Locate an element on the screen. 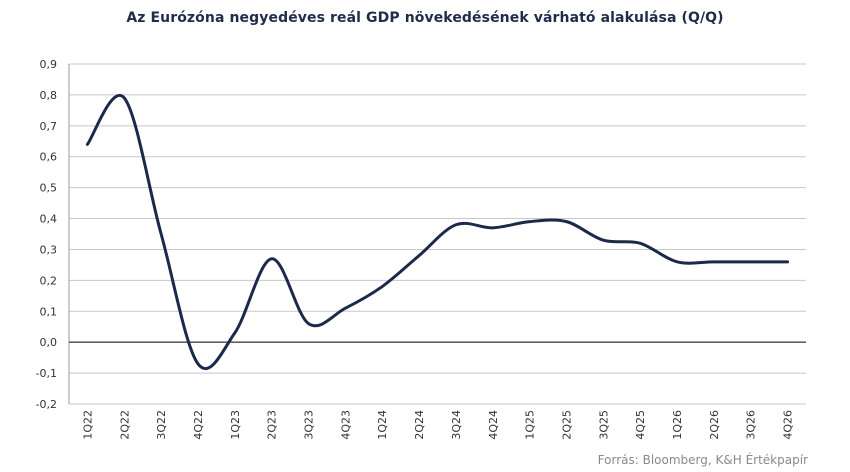  data-point-3Q25 is located at coordinates (603, 240).